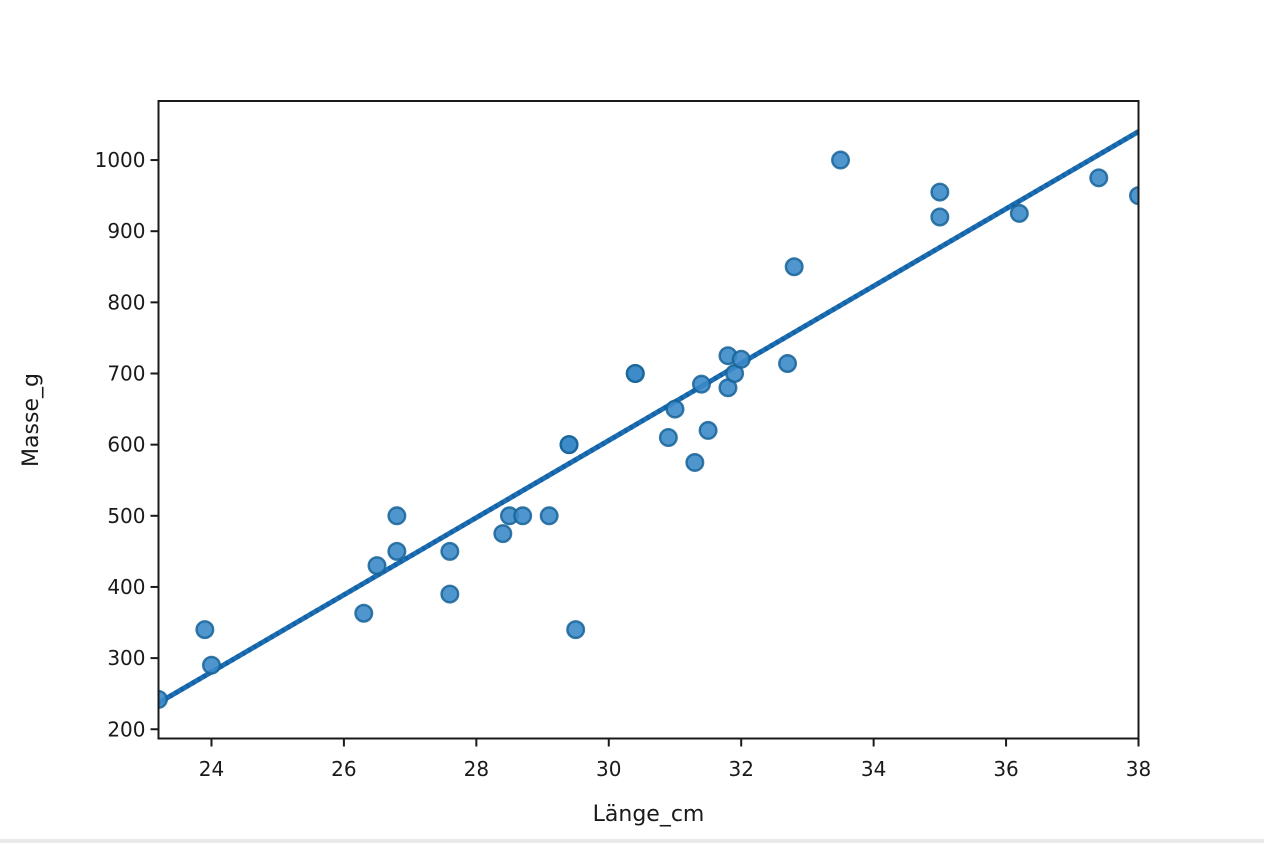 The image size is (1264, 843). Describe the element at coordinates (632, 841) in the screenshot. I see `screenshot-edge-strip` at that location.